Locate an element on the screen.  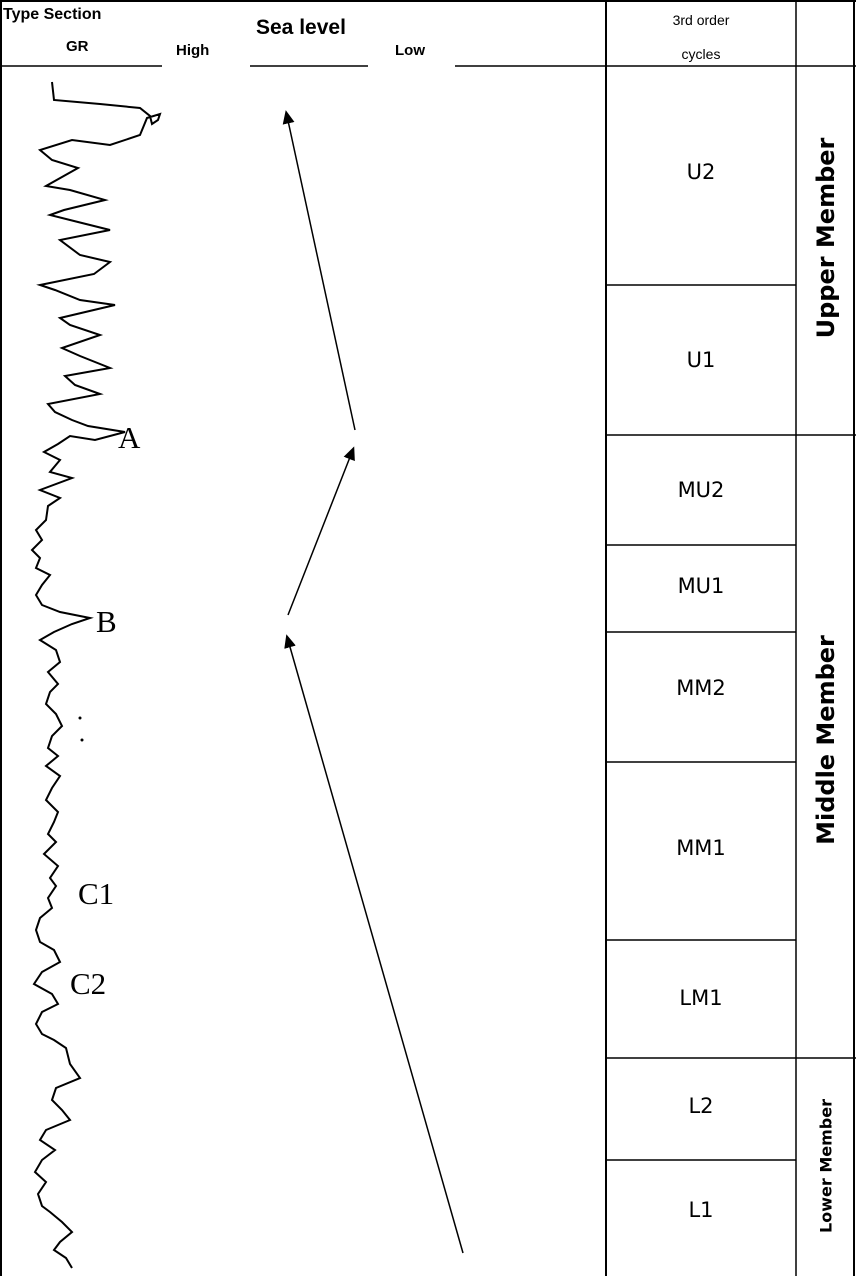
gr-label: GR is located at coordinates (77, 46).